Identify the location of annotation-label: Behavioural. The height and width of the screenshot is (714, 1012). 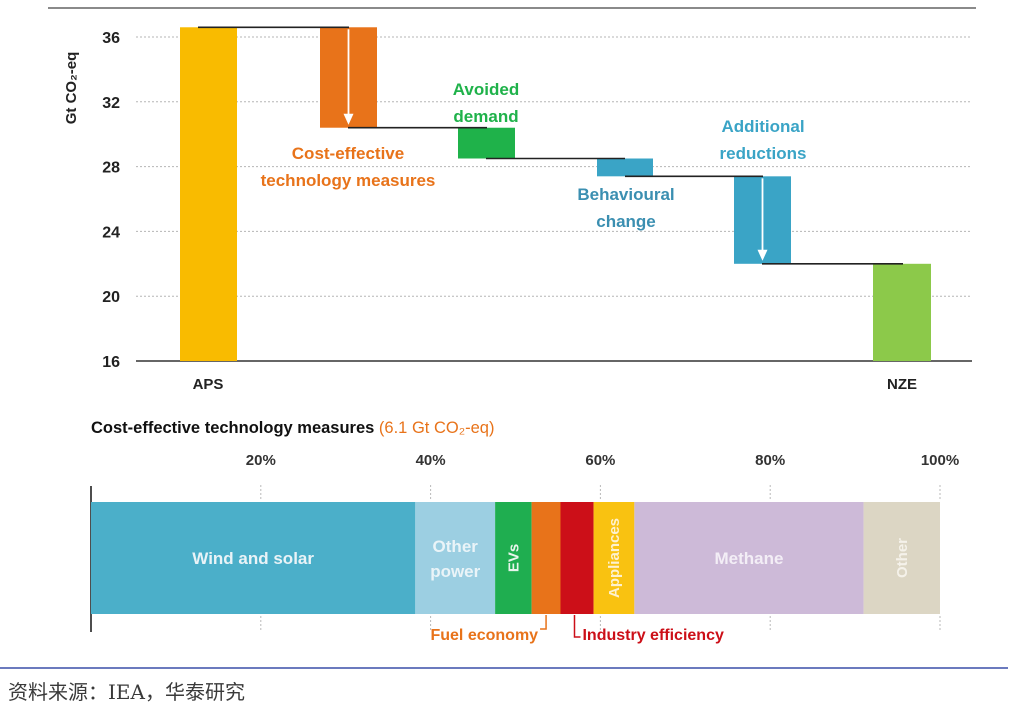
(625, 194).